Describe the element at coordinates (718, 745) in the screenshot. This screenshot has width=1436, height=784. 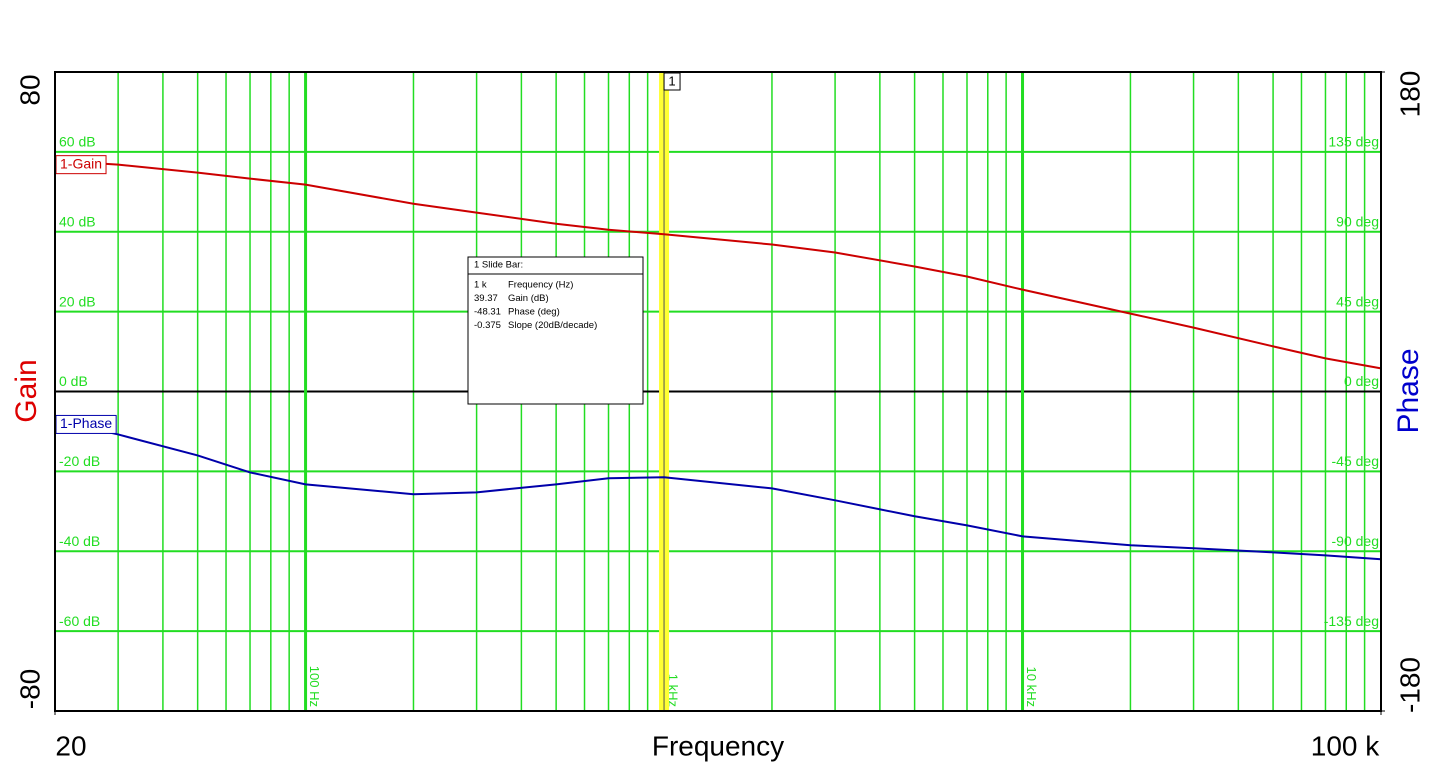
I see `x-axis-label: Frequency` at that location.